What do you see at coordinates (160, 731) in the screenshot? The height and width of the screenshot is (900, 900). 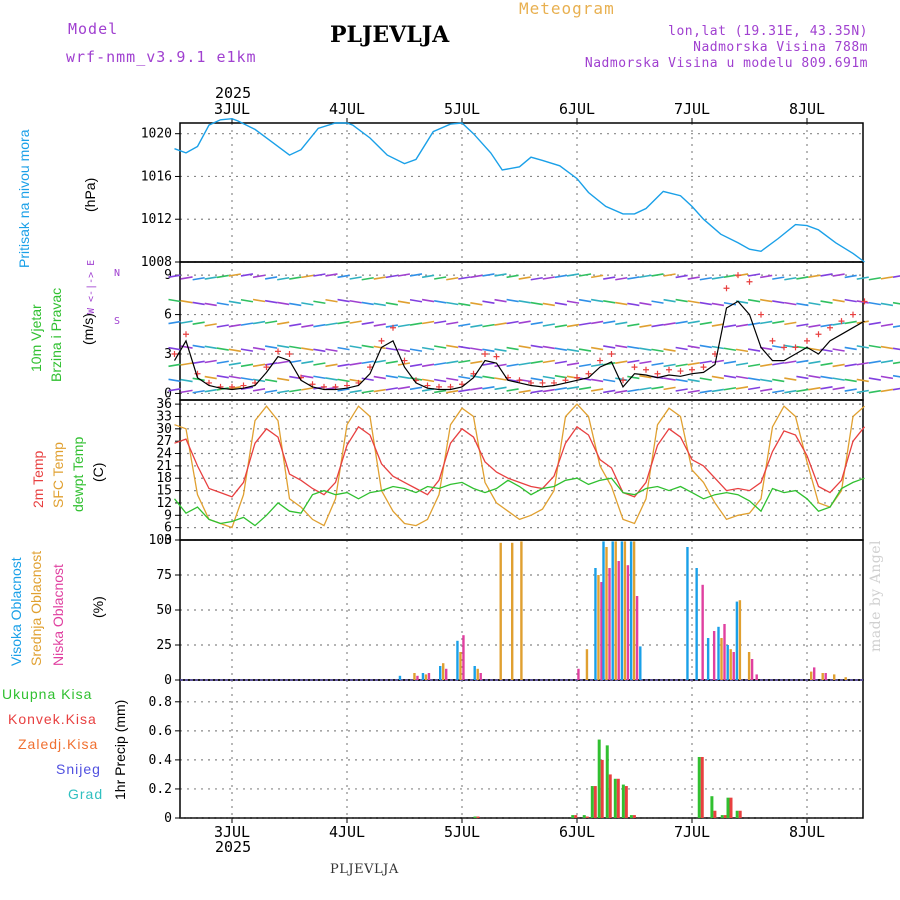 I see `y-tick-label: 0.6` at bounding box center [160, 731].